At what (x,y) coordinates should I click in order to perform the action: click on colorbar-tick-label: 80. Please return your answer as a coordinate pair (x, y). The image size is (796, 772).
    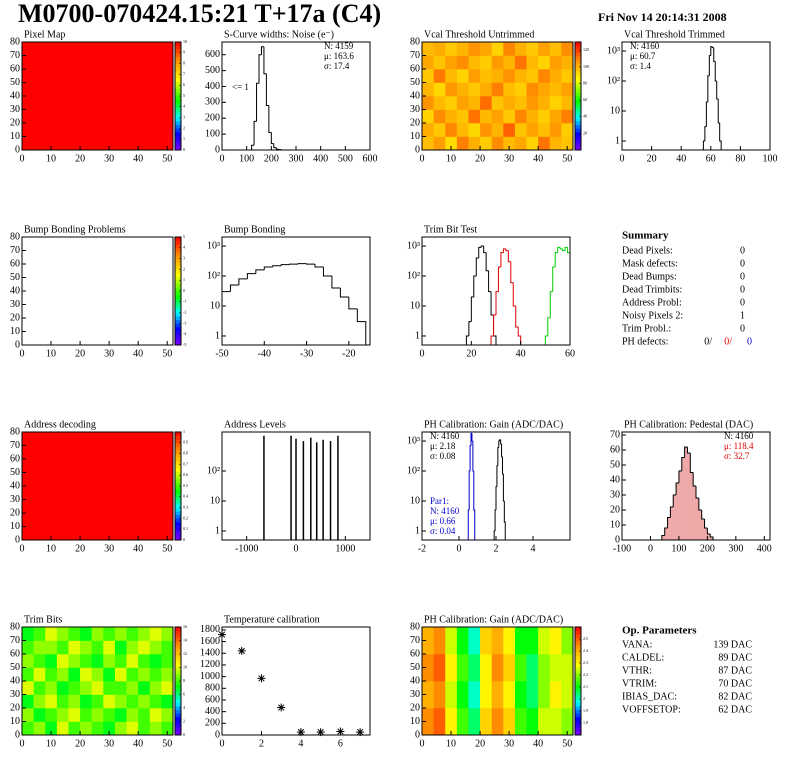
    Looking at the image, I should click on (585, 82).